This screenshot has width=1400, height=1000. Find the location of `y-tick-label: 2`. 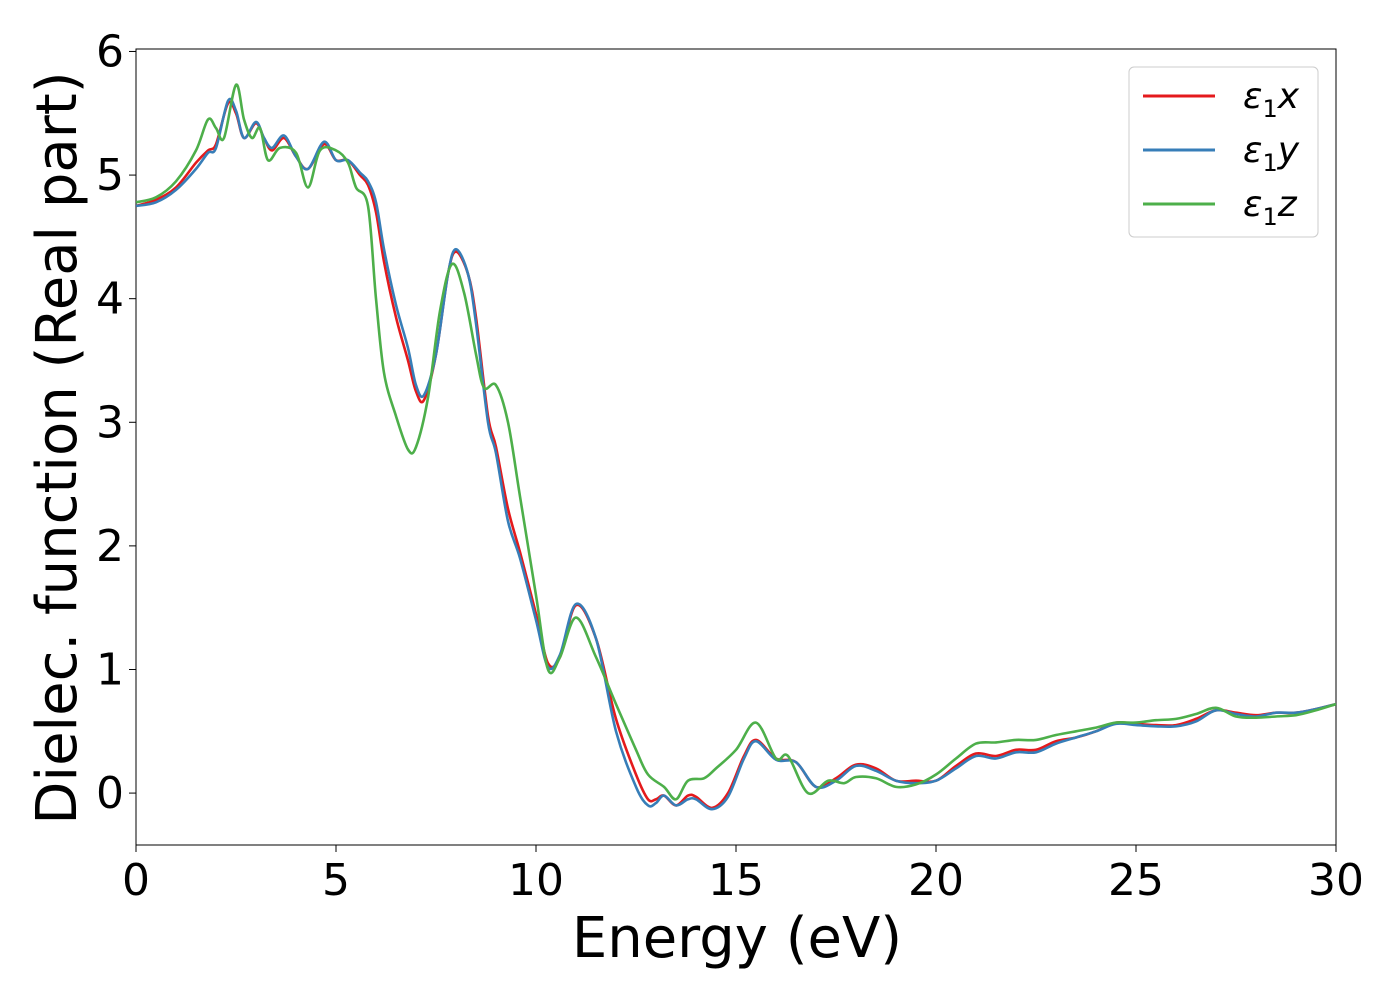

y-tick-label: 2 is located at coordinates (110, 546).